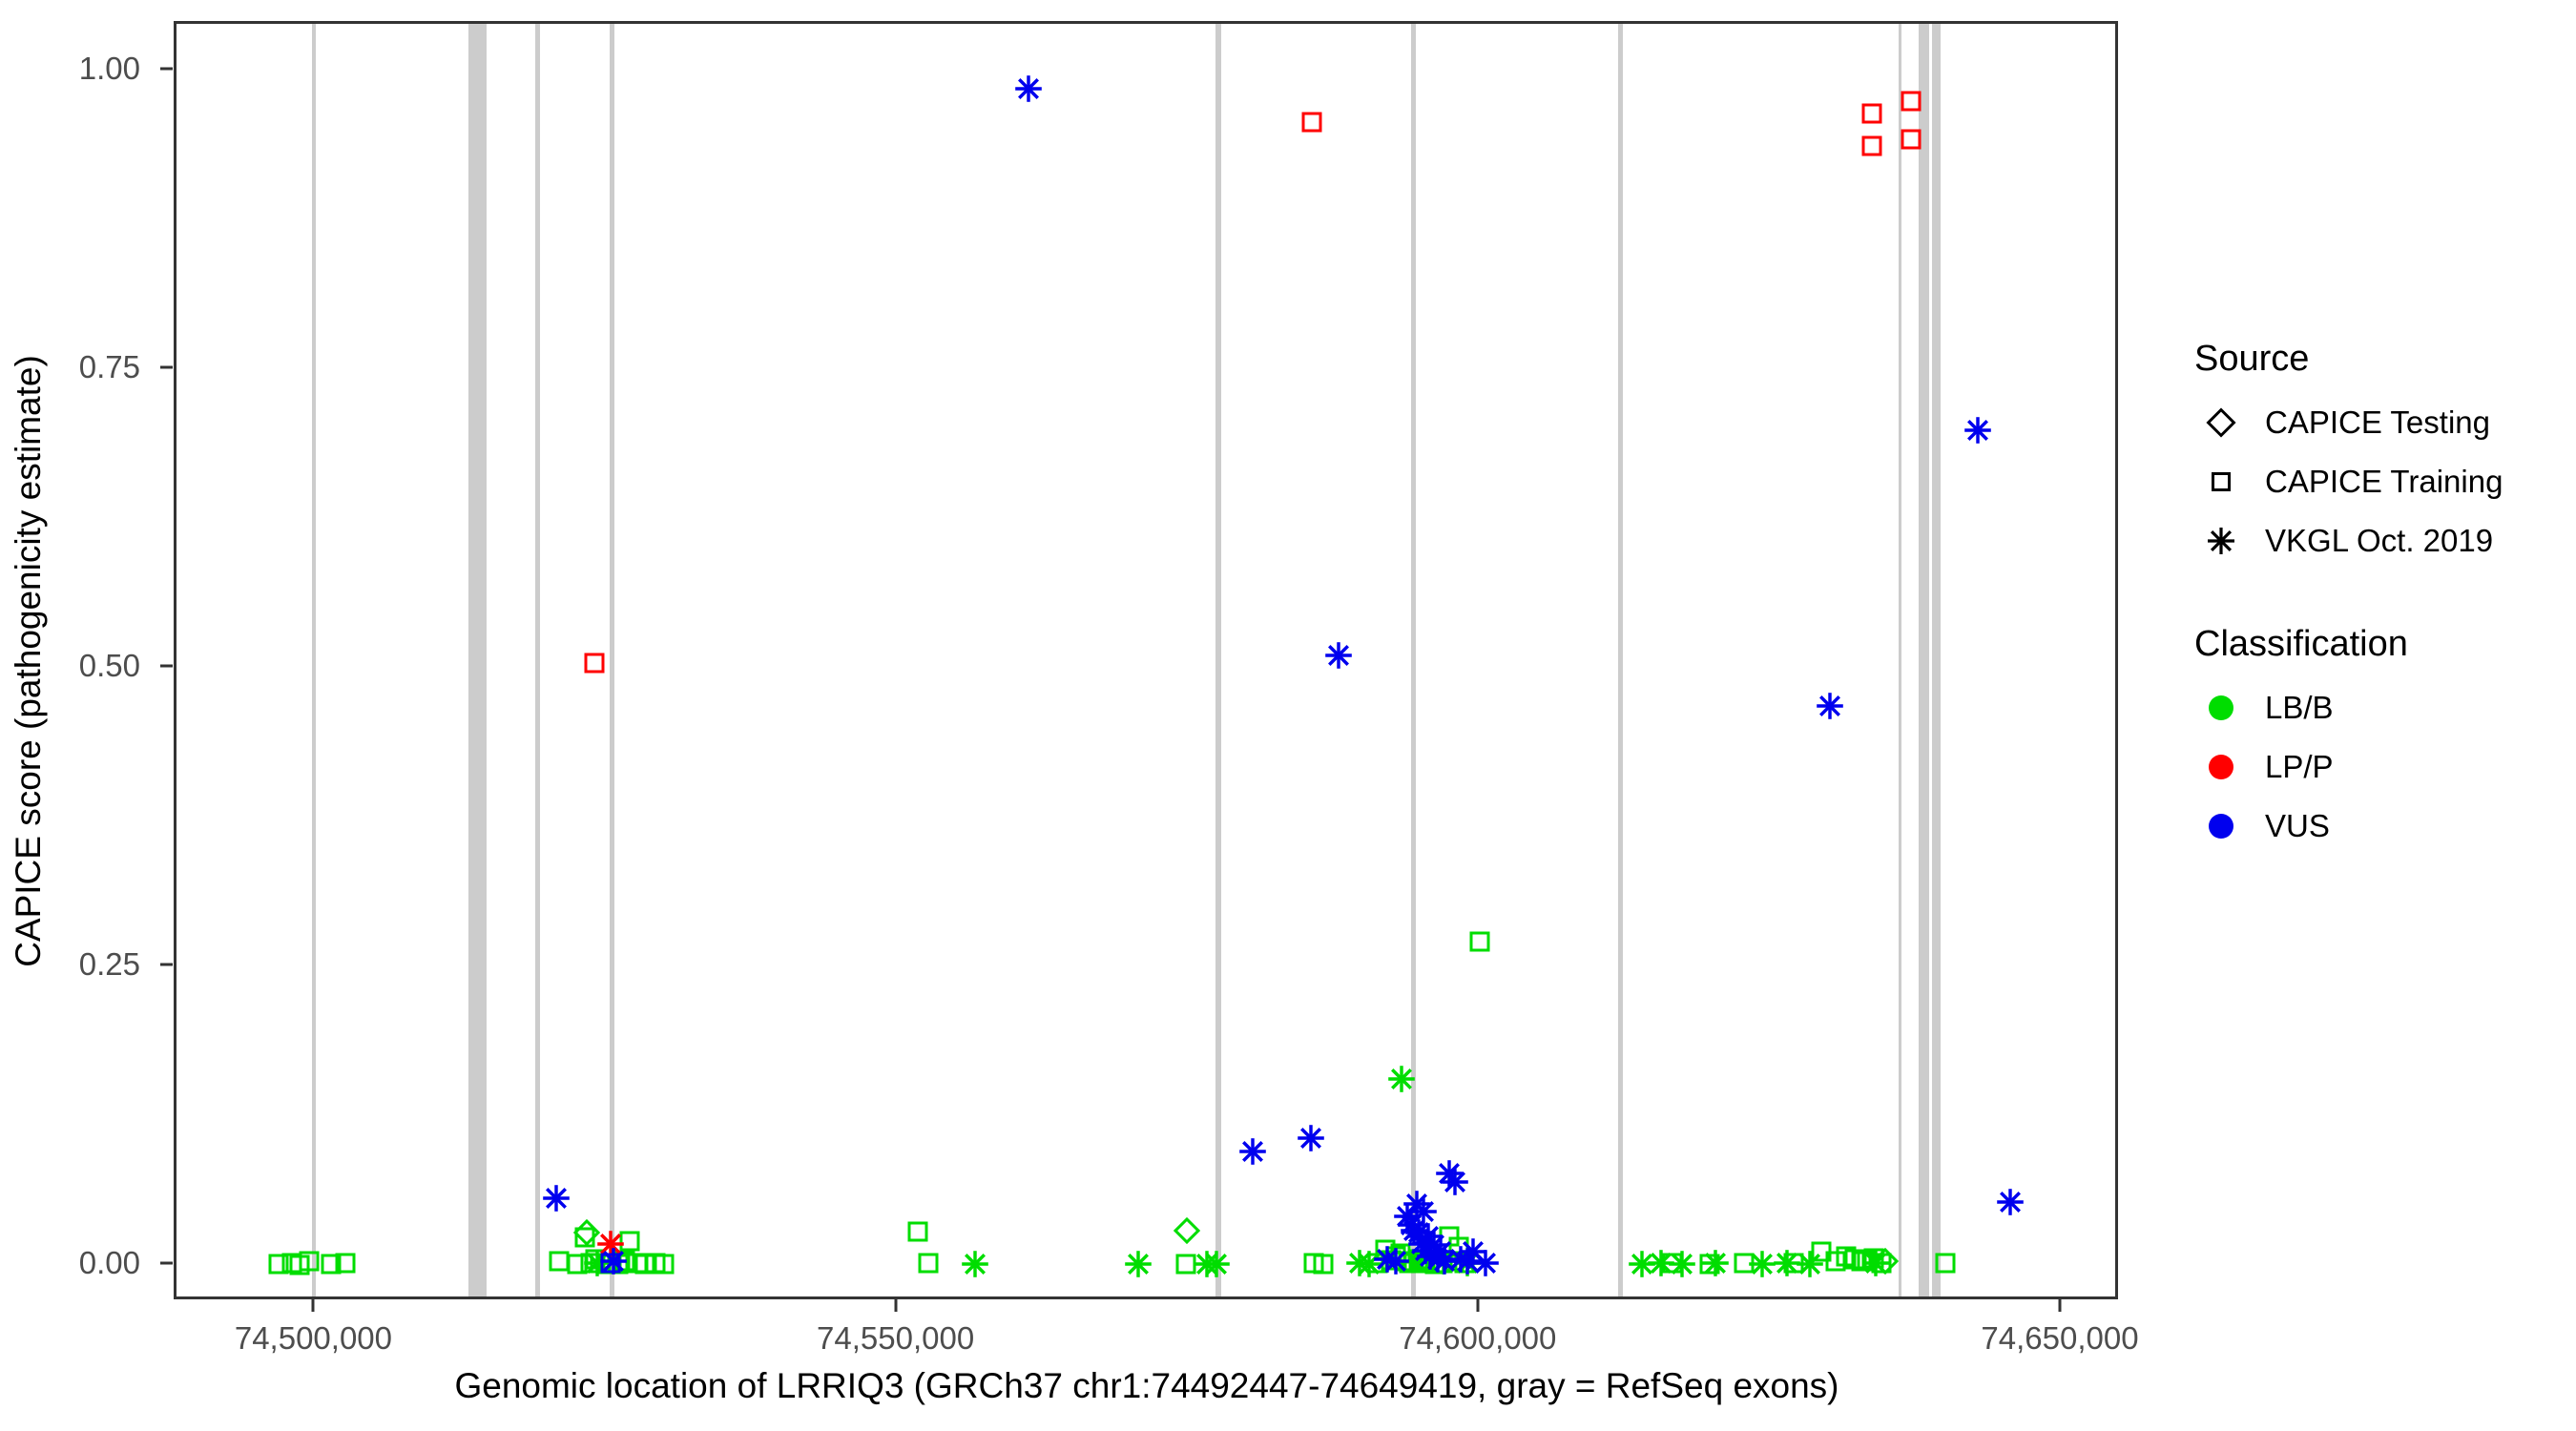  I want to click on diamond-icon, so click(2221, 422).